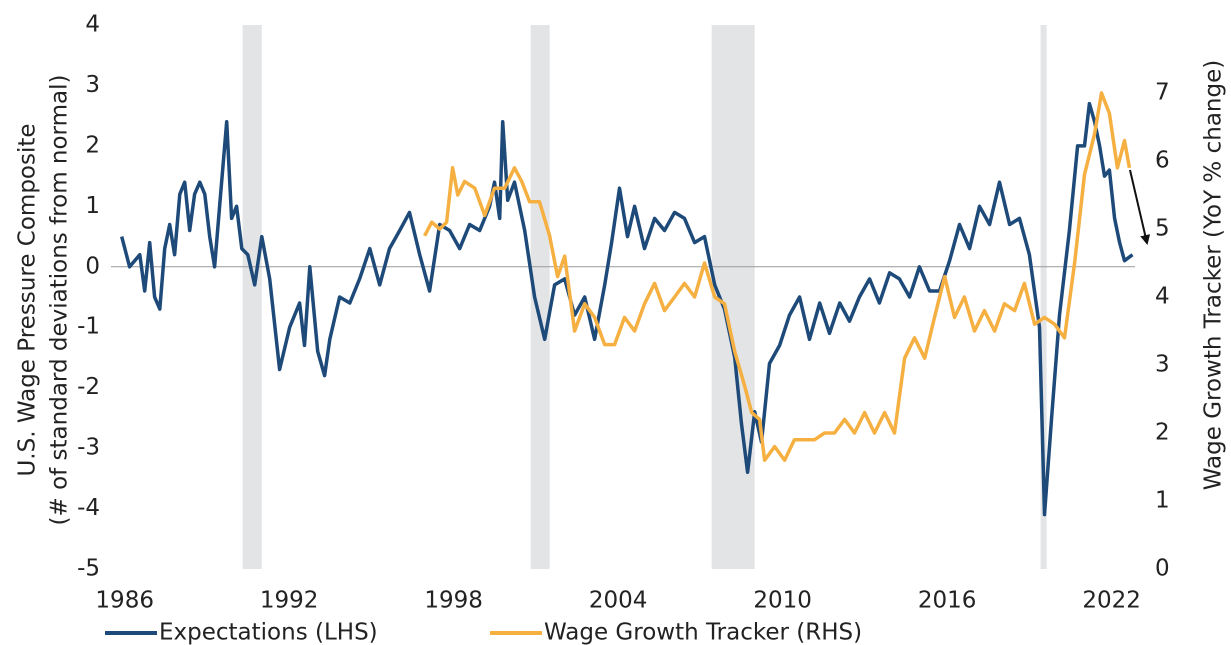 The height and width of the screenshot is (645, 1231). I want to click on y2-axis-title: Wage Growth Tracker (YoY % change), so click(1214, 275).